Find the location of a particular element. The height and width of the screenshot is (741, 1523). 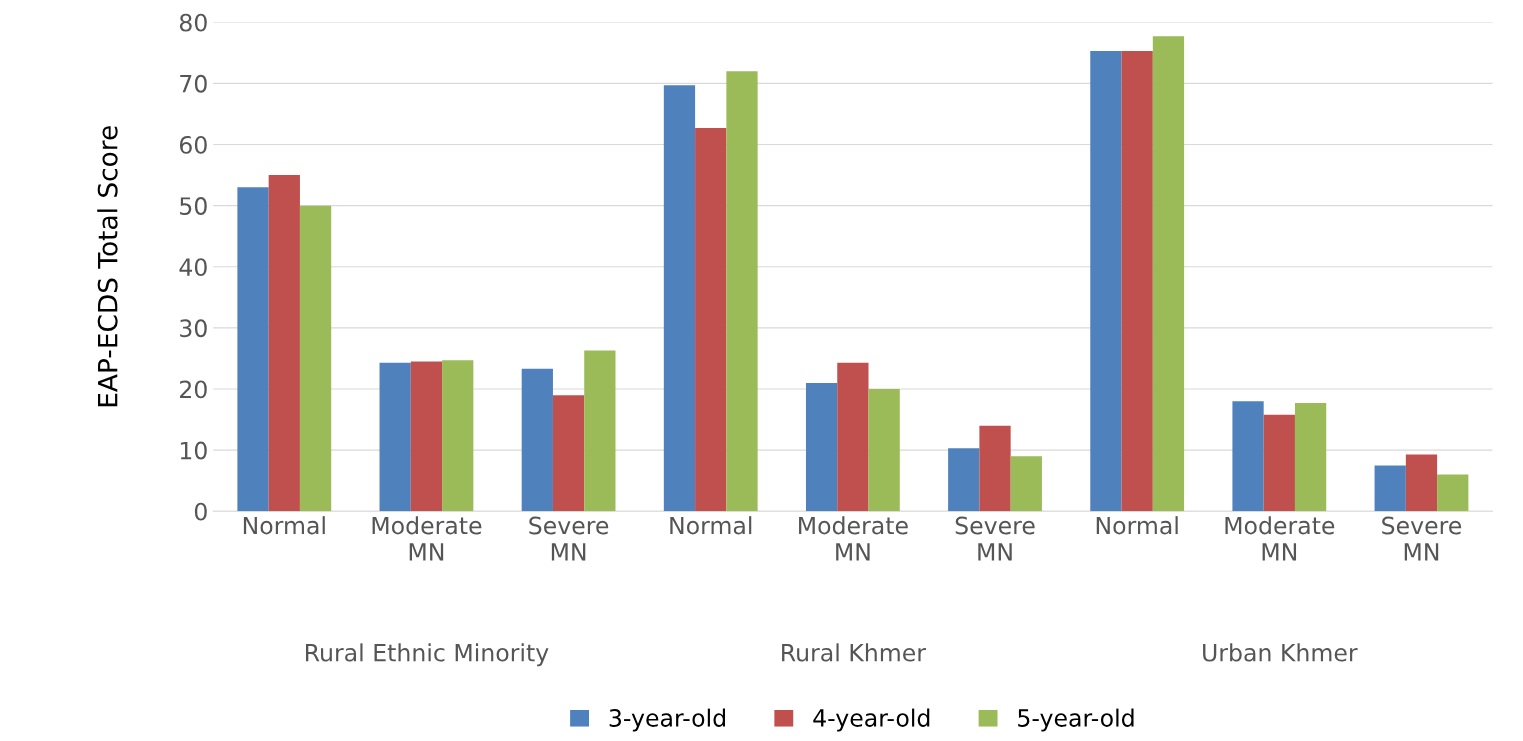

text: Rural Ethnic Minority is located at coordinates (427, 655).